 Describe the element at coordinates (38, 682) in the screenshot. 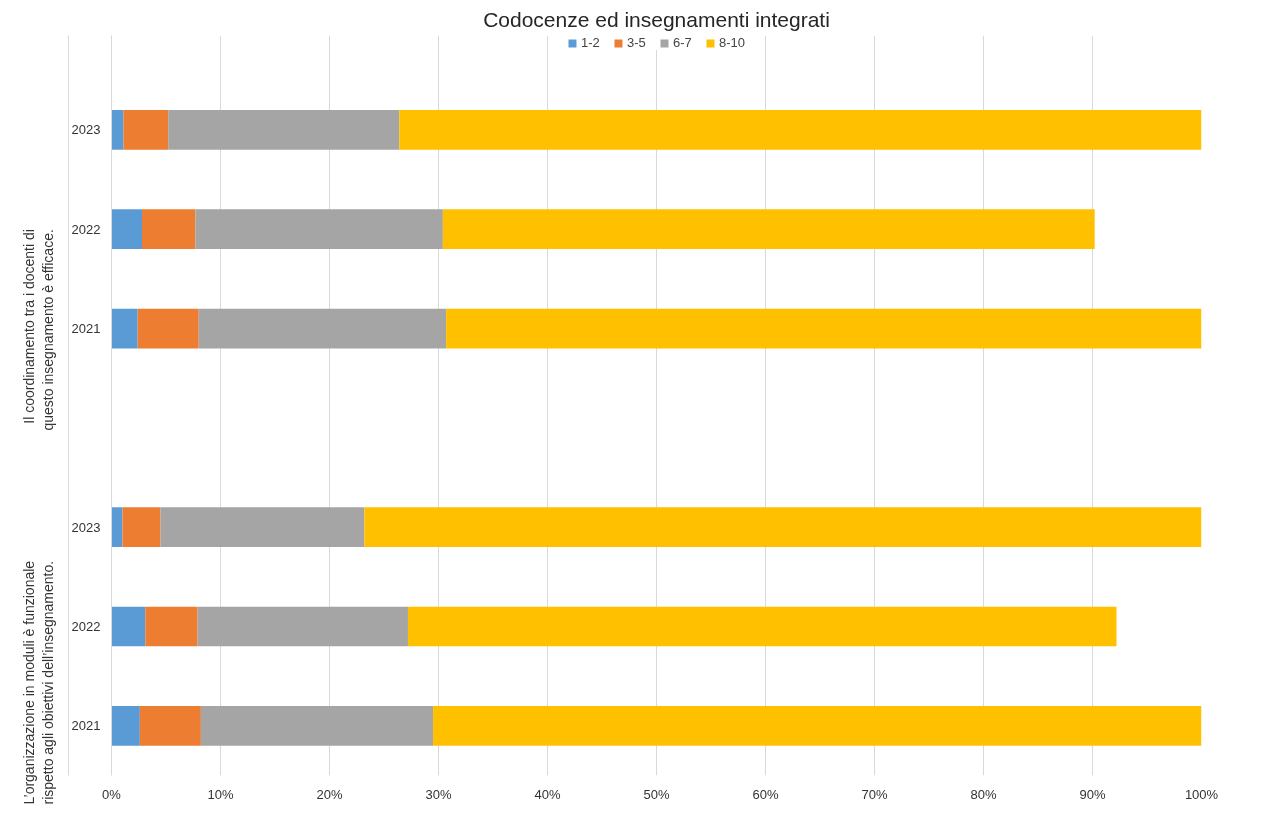

I see `text: L’organizzazione in moduli è funzionale rispetto agli obiettivi dell’insegnamento.` at that location.